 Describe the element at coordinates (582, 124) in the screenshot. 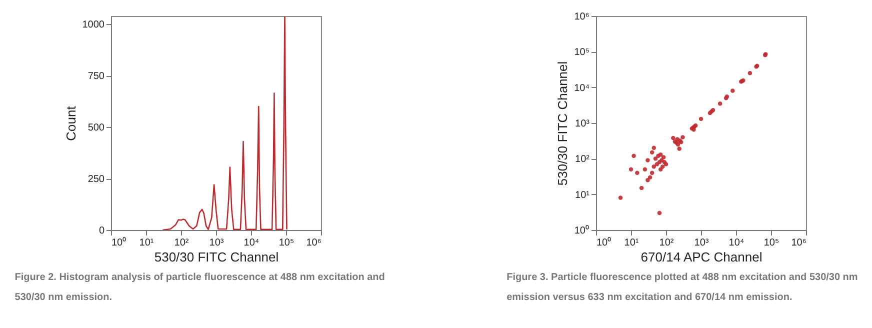

I see `y-tick-label: 10³` at that location.